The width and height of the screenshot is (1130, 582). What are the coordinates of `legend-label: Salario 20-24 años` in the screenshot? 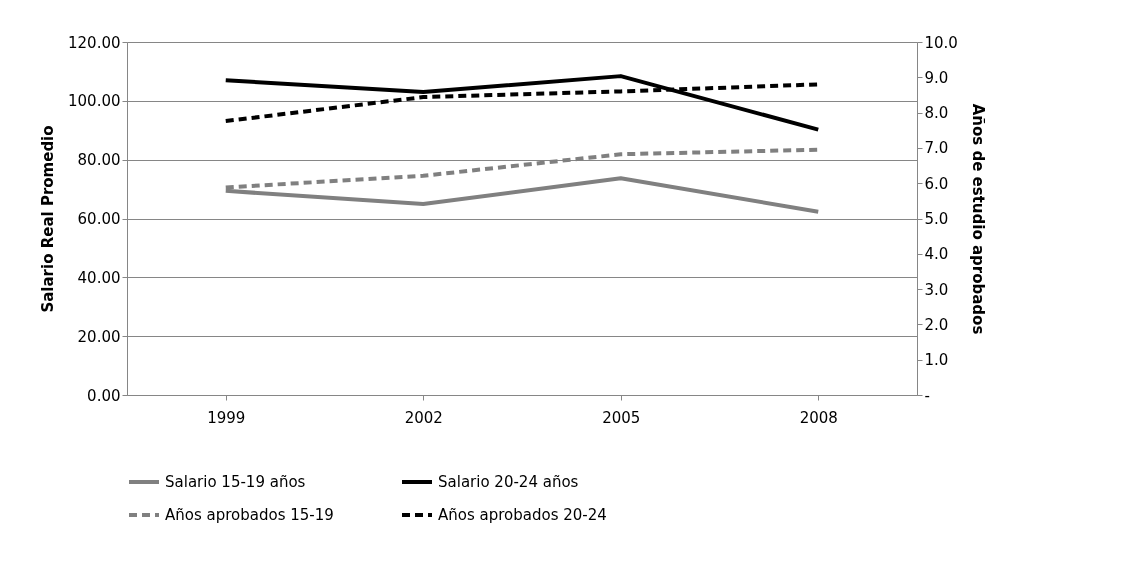 It's located at (508, 482).